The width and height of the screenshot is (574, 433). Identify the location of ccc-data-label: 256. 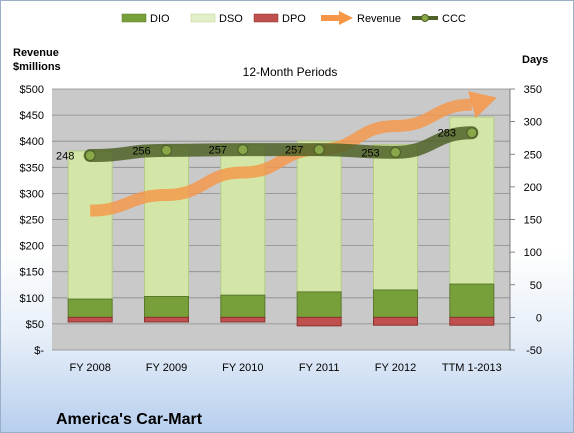
(141, 151).